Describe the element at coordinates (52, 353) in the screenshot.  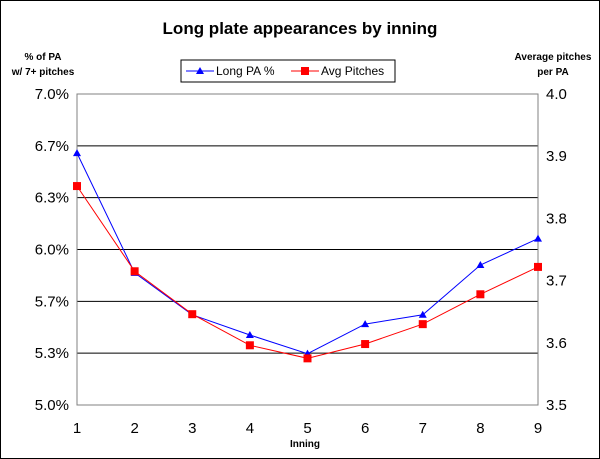
I see `y-left-tick-label: 5.3%` at that location.